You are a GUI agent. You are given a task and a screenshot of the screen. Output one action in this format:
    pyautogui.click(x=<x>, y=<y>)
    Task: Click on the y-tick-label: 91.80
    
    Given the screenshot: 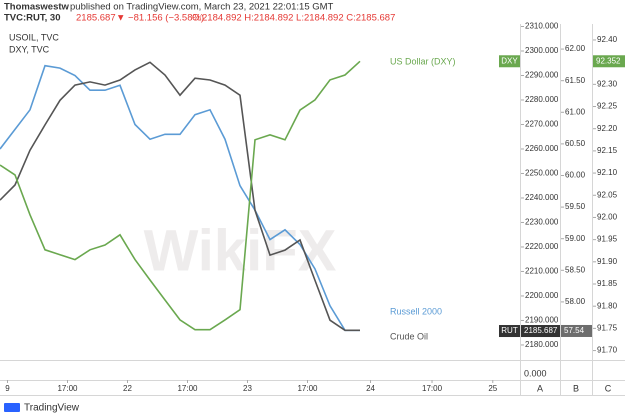 What is the action you would take?
    pyautogui.click(x=607, y=305)
    